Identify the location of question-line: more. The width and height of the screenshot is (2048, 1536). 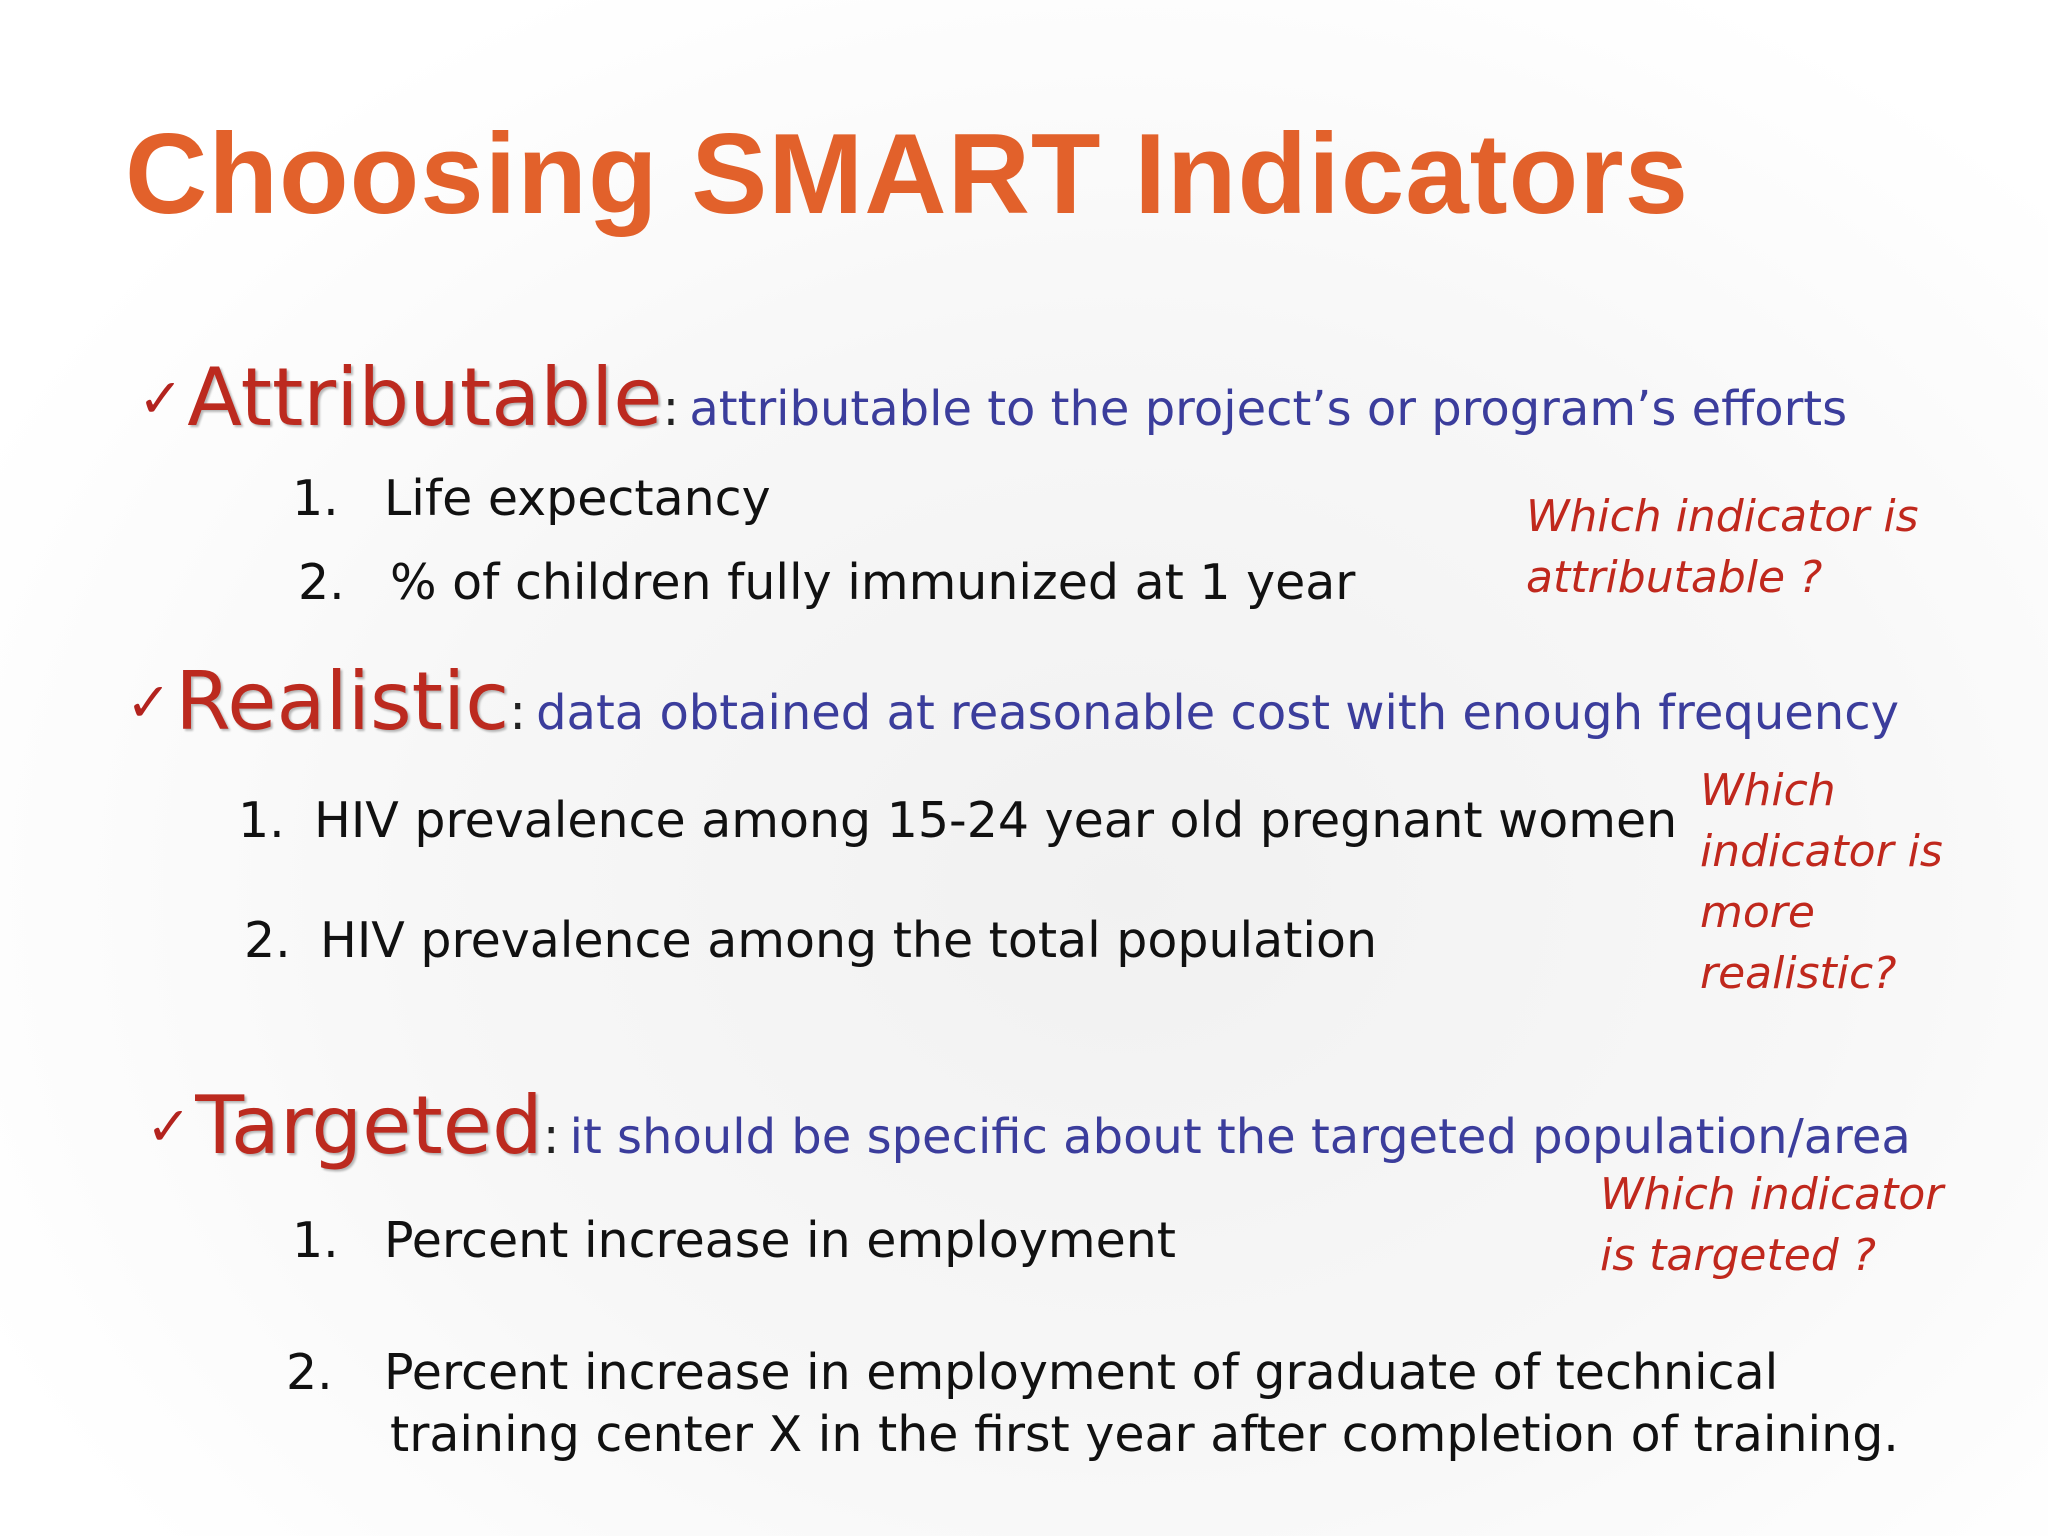
(1757, 912).